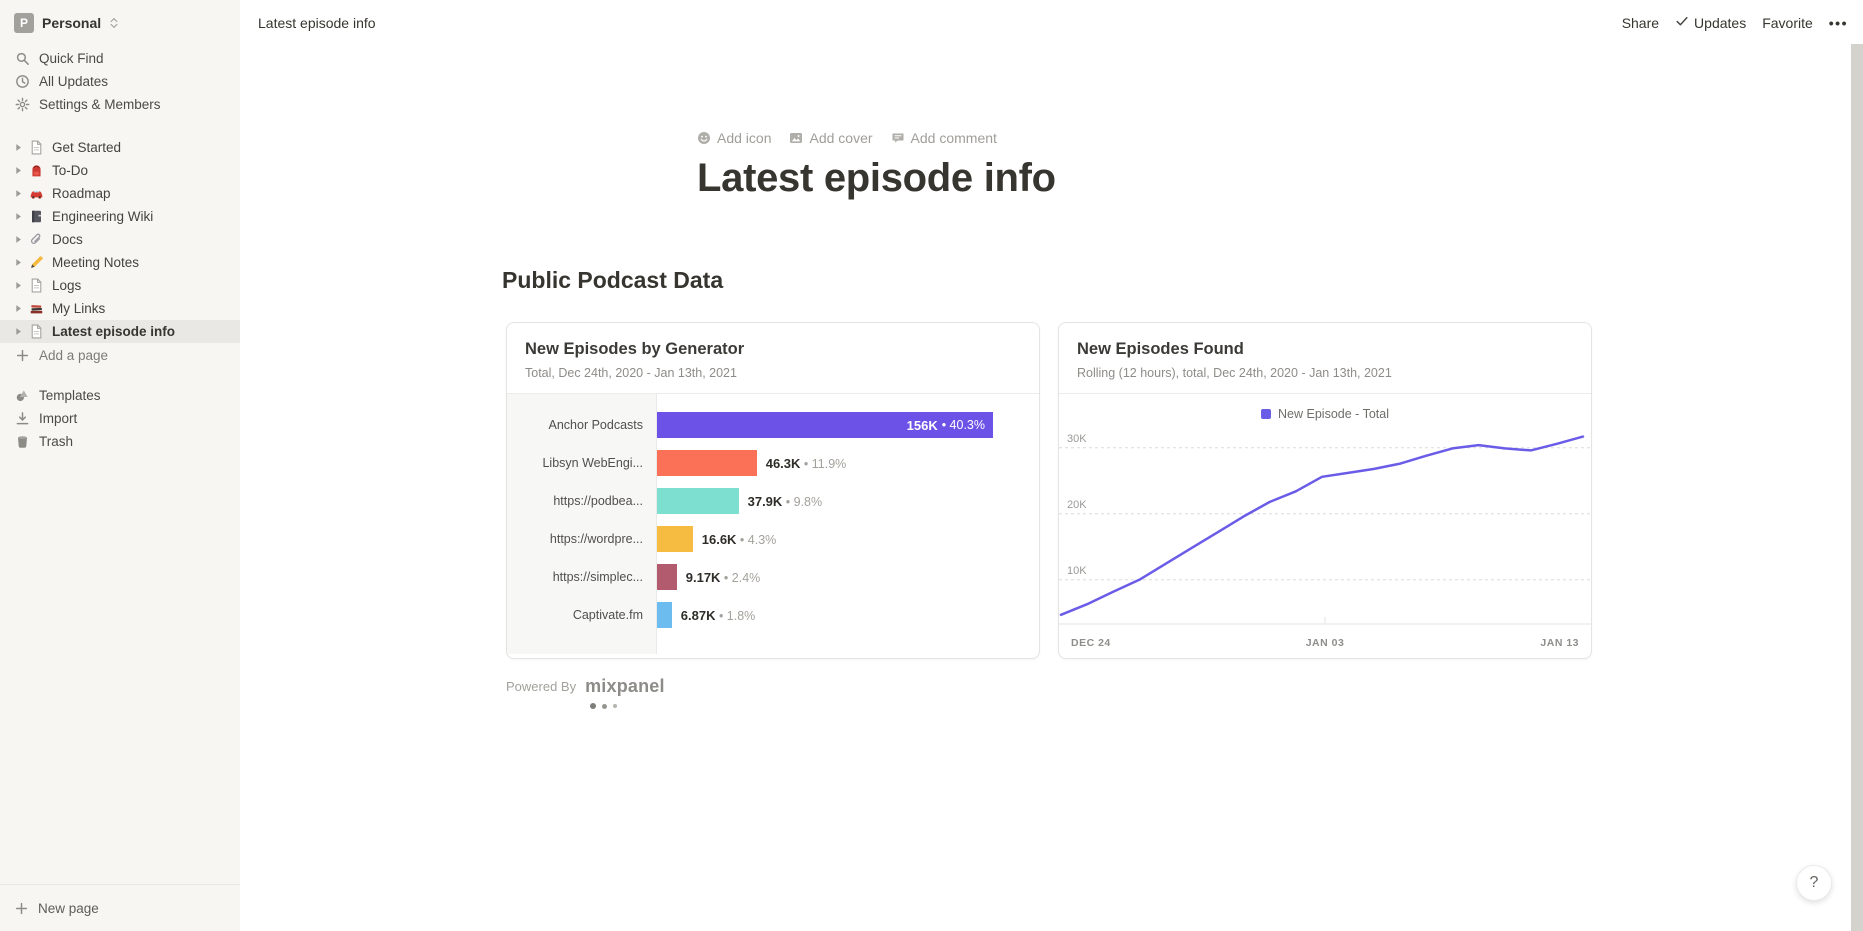 The height and width of the screenshot is (931, 1863). I want to click on plus-icon, so click(22, 355).